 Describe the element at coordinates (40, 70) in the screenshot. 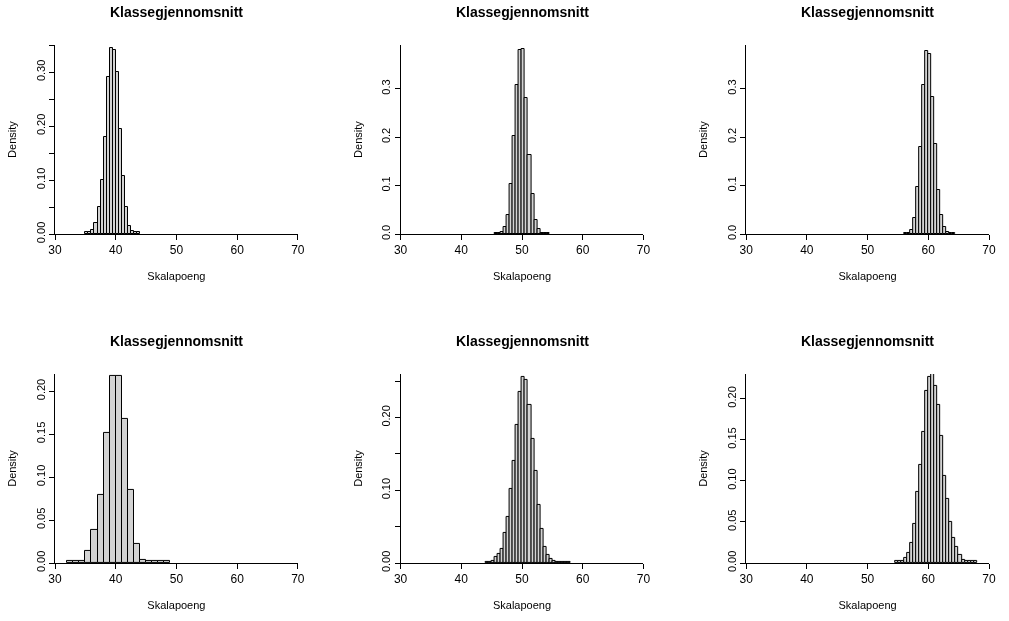

I see `y-tick-label: 0.30` at that location.